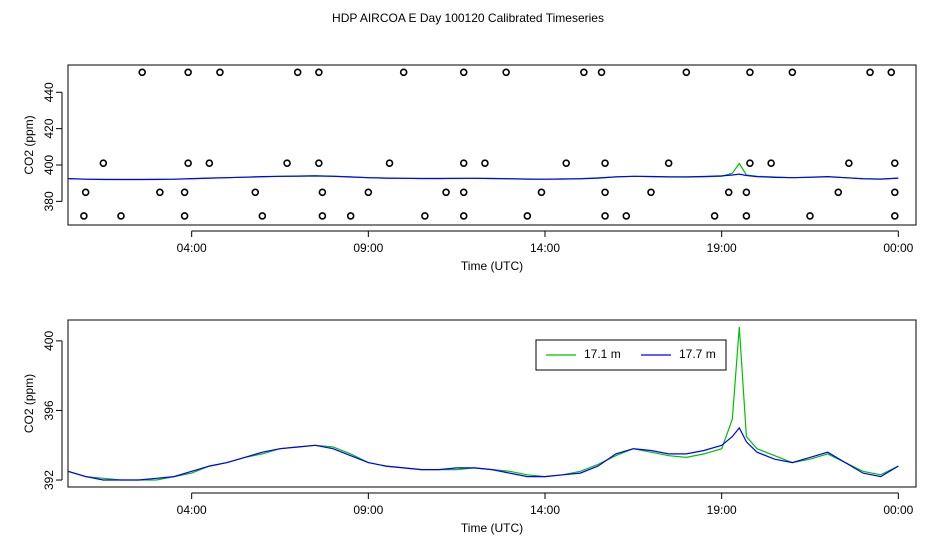 Image resolution: width=936 pixels, height=540 pixels. Describe the element at coordinates (49, 92) in the screenshot. I see `y-tick-label: 440` at that location.